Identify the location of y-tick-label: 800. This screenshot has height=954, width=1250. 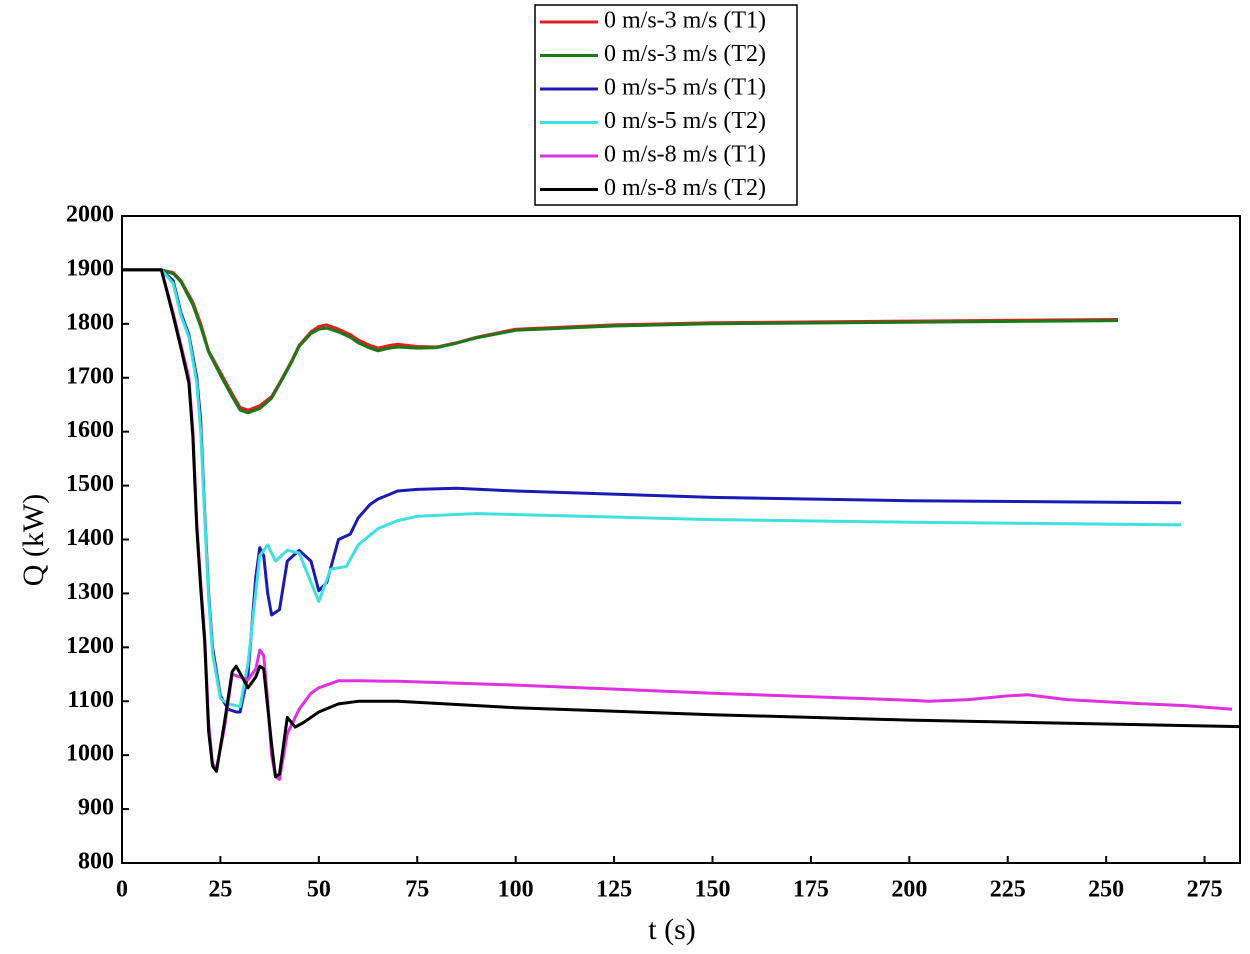
(96, 862).